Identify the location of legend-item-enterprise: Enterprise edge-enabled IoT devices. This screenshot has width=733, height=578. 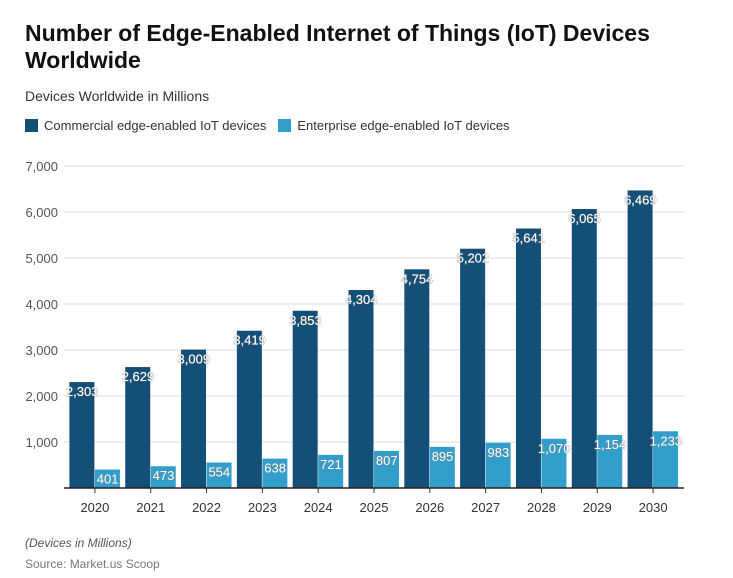
(394, 125).